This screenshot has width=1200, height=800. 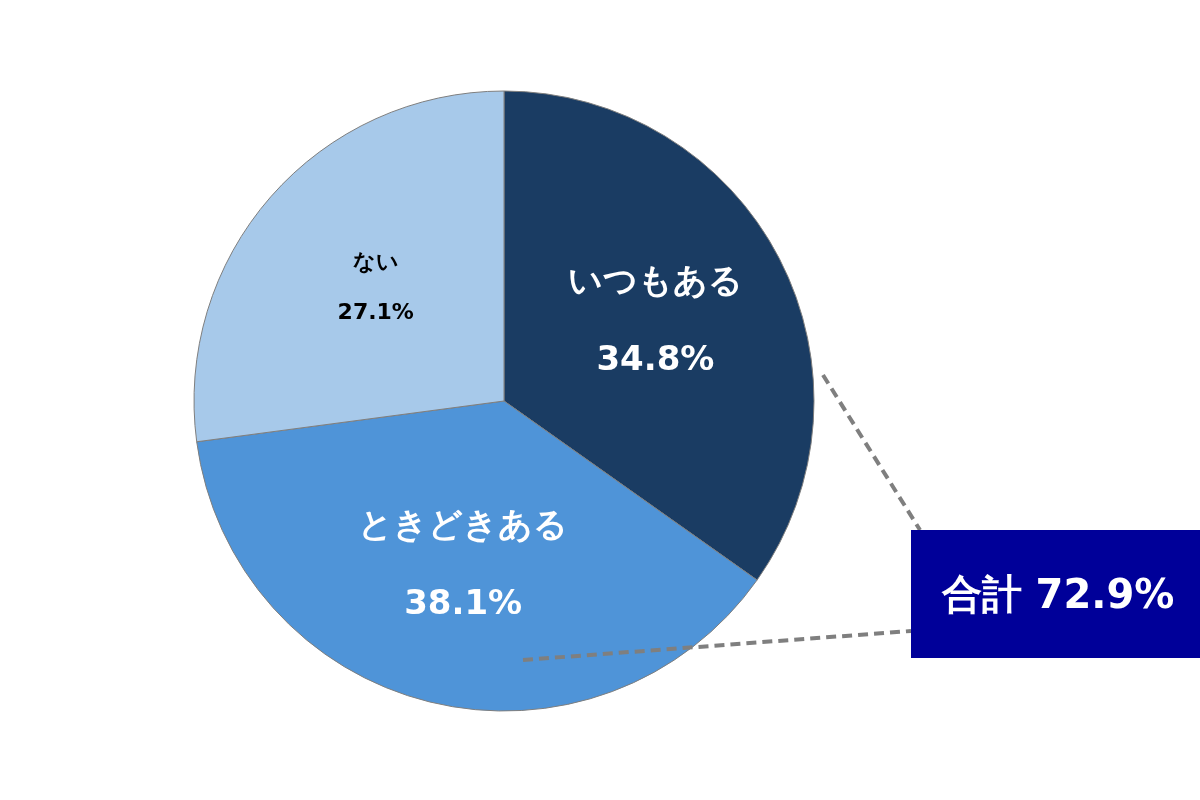 I want to click on slice-label: ない, so click(x=375, y=261).